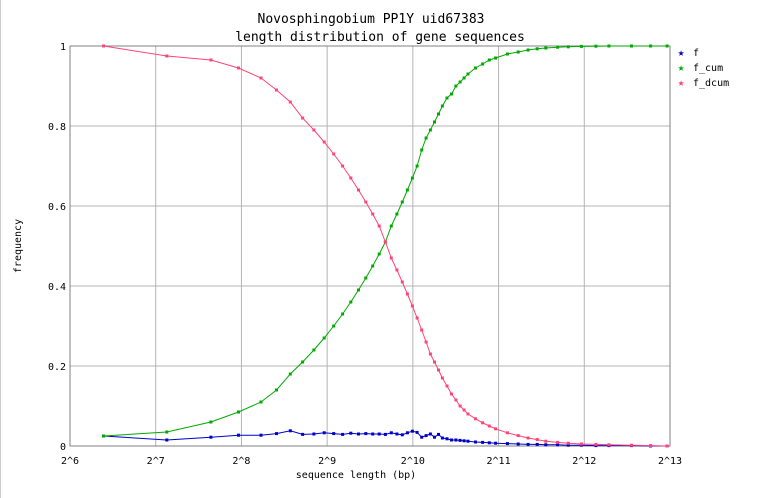 The height and width of the screenshot is (498, 762). Describe the element at coordinates (681, 52) in the screenshot. I see `legend-marker-f: ★` at that location.